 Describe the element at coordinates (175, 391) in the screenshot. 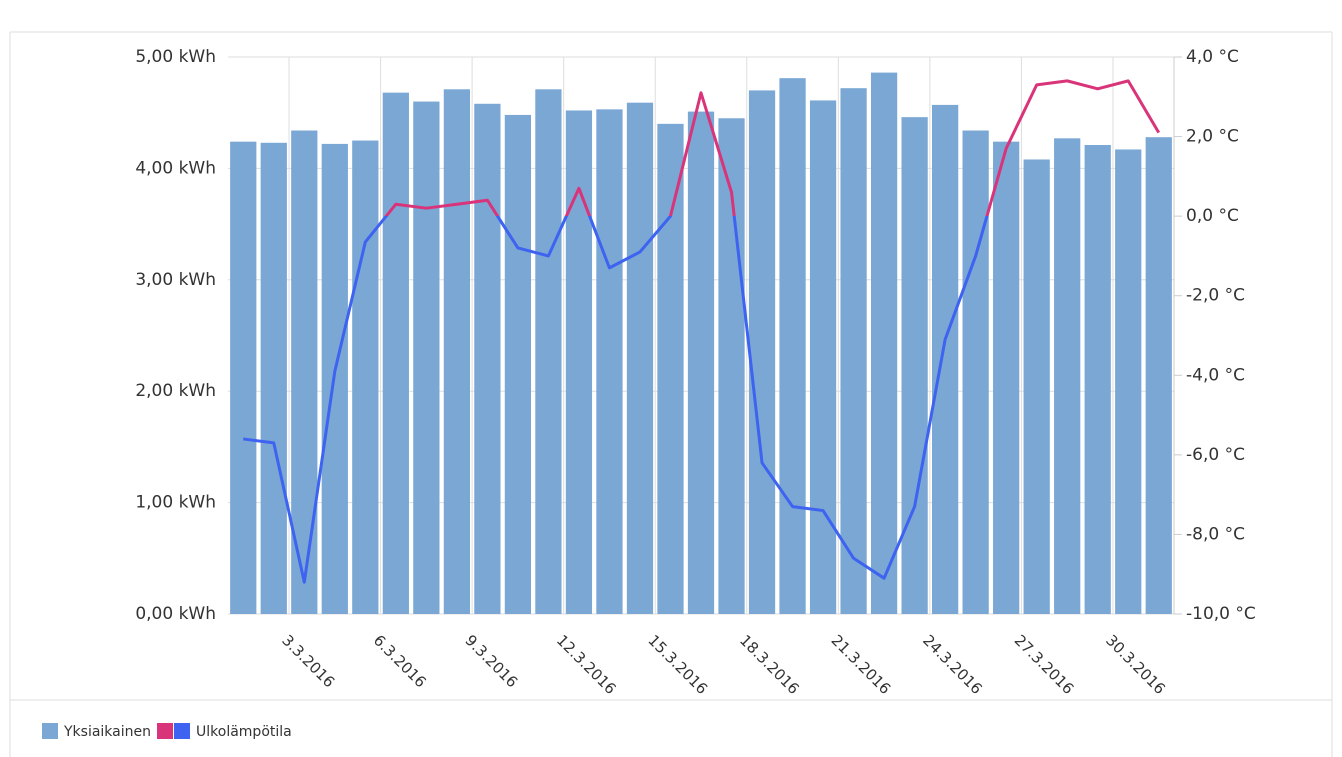

I see `y-tick-label: 2,00 kWh` at that location.